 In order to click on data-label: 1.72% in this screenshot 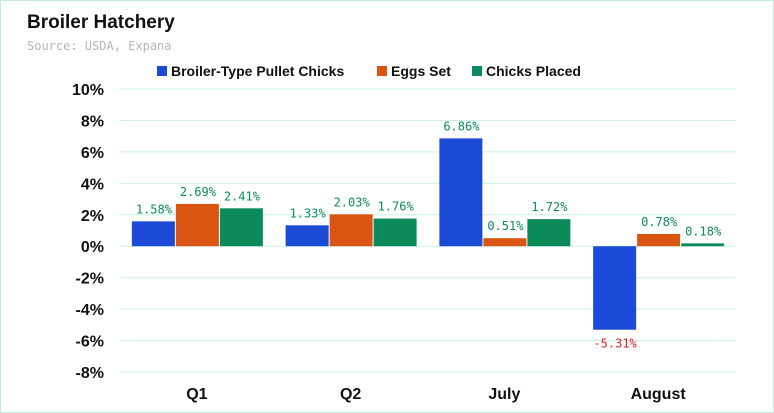, I will do `click(549, 207)`.